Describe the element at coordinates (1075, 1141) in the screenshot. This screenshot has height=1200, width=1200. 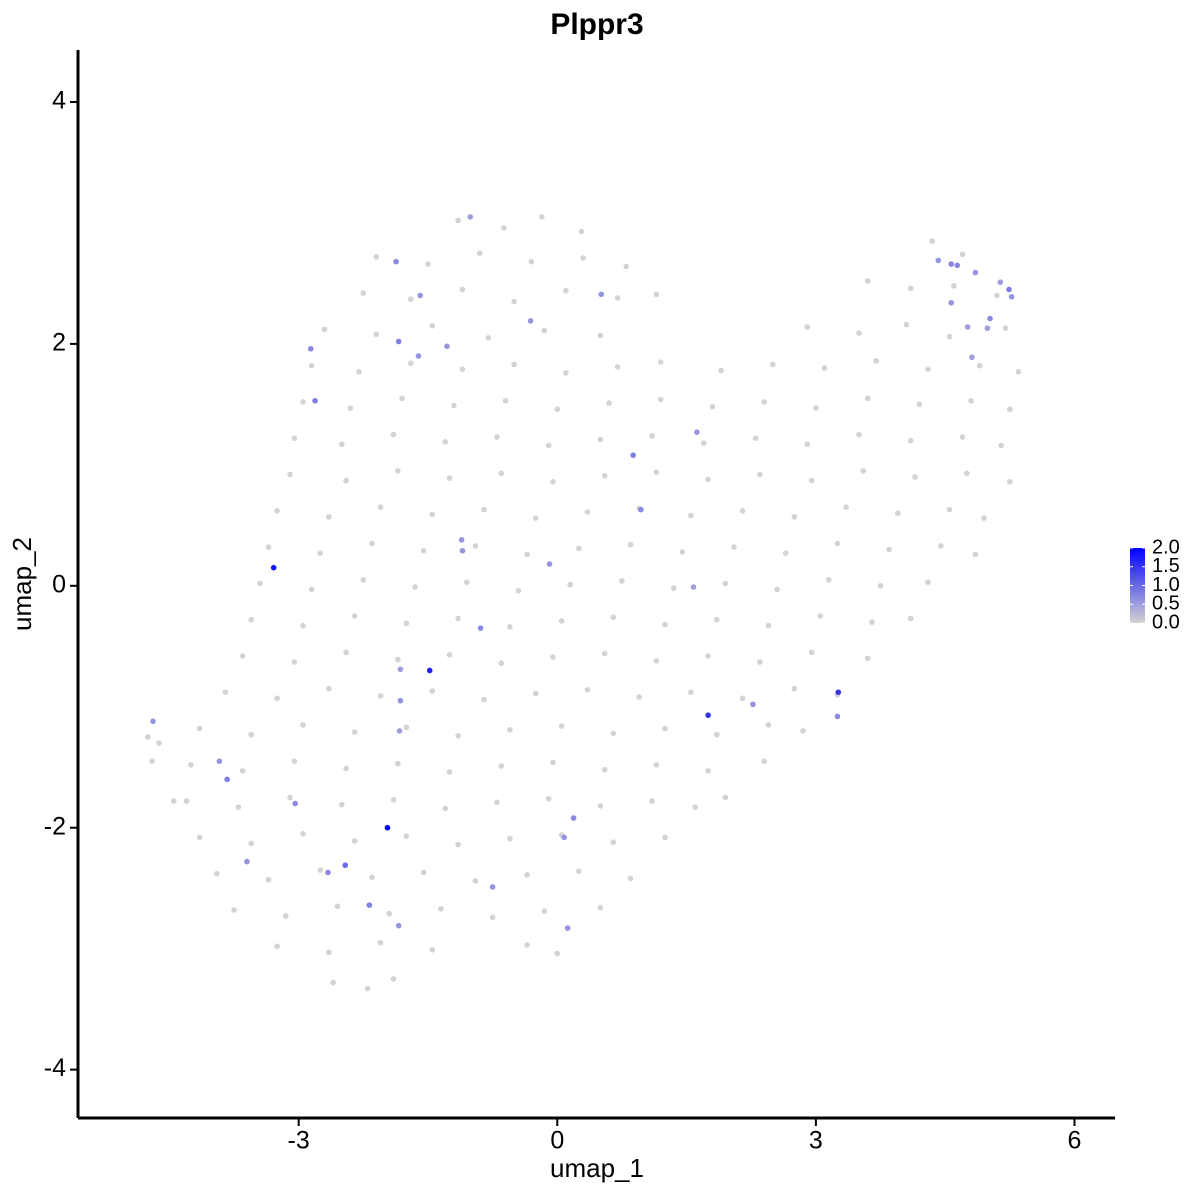
I see `x-tick-label: 6` at that location.